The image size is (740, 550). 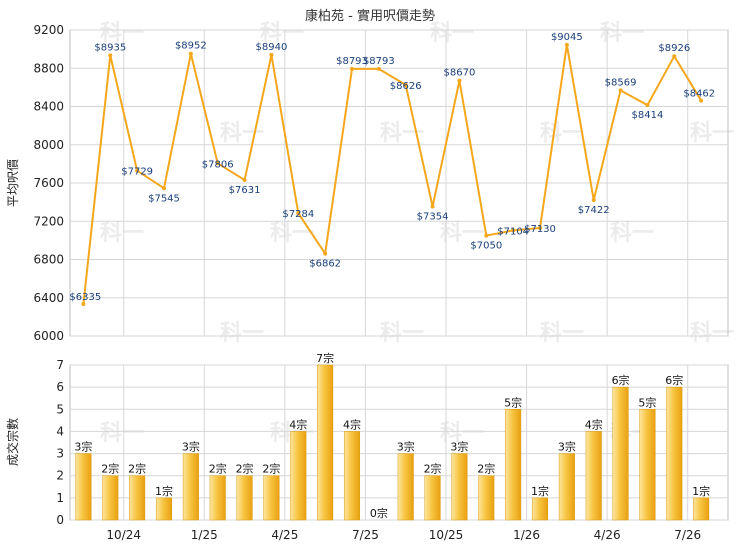 What do you see at coordinates (48, 68) in the screenshot?
I see `price-y-tick-label: 8800` at bounding box center [48, 68].